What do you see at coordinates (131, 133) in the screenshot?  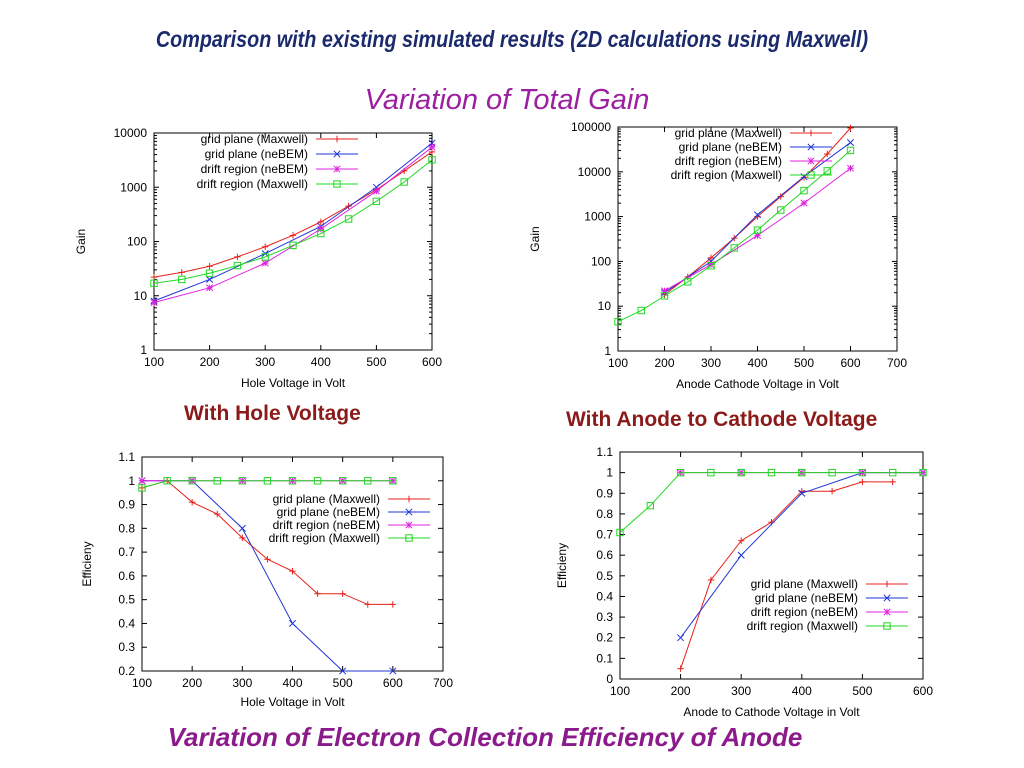 I see `y-tick-label: 10000` at bounding box center [131, 133].